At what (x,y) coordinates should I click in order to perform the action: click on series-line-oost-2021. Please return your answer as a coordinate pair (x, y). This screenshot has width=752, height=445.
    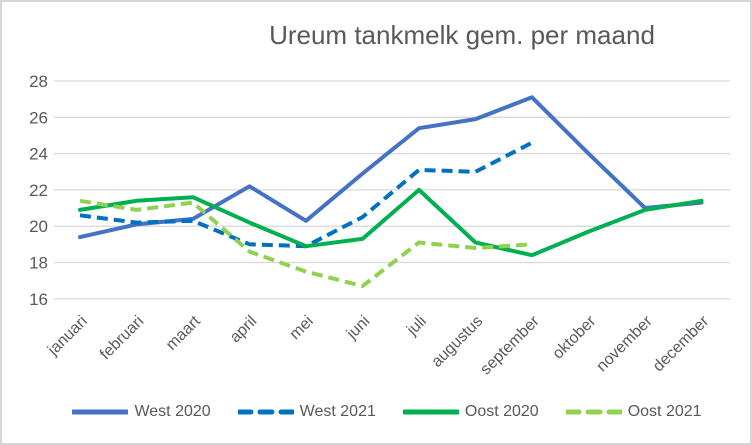
    Looking at the image, I should click on (306, 243).